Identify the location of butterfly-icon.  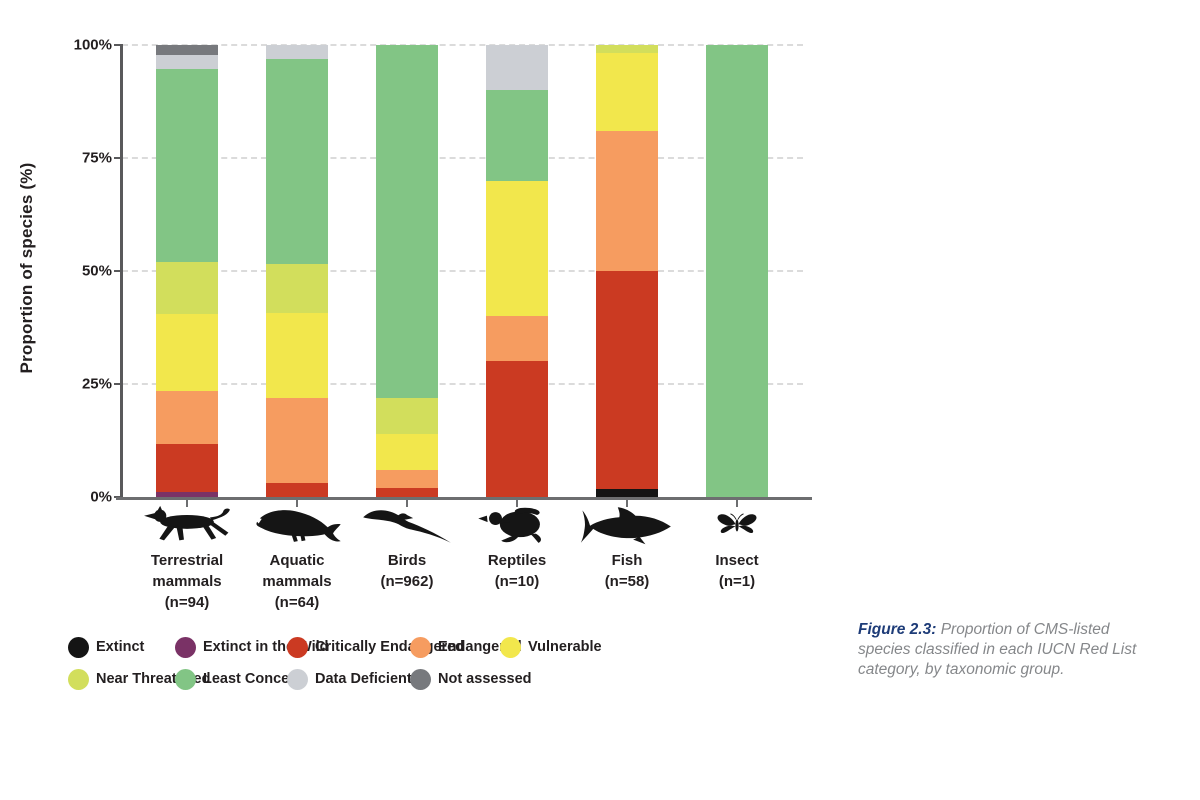
(737, 525).